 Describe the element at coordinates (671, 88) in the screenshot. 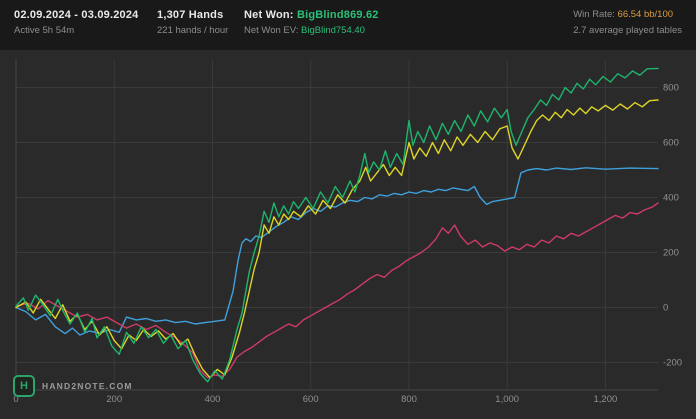

I see `y-tick-label: 800` at that location.